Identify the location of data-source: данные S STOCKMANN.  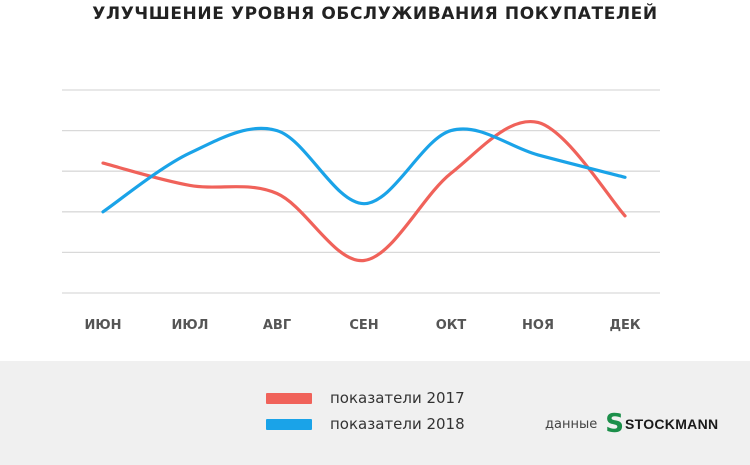
(631, 424).